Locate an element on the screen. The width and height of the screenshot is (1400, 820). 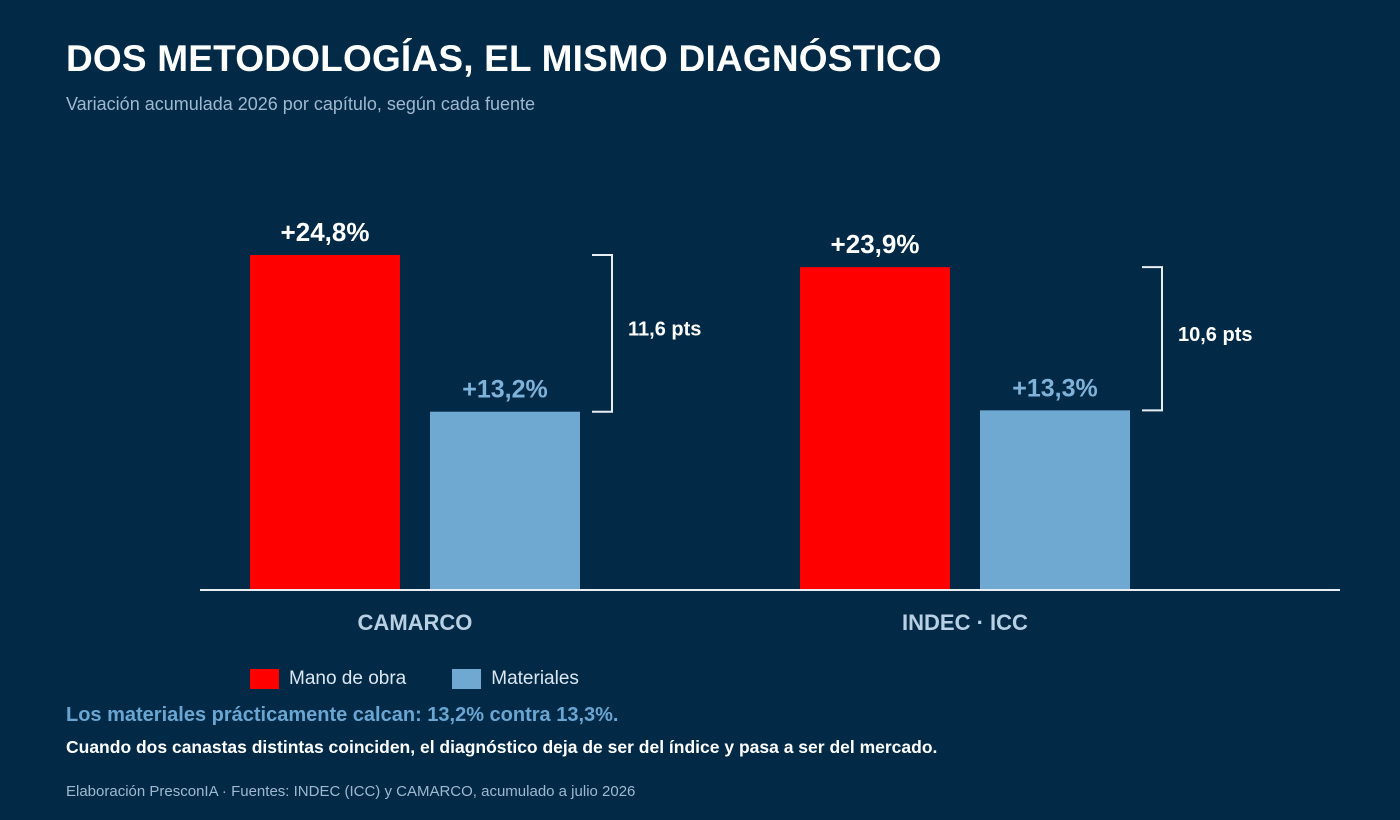
gap-label-0: 11,6 pts is located at coordinates (664, 329).